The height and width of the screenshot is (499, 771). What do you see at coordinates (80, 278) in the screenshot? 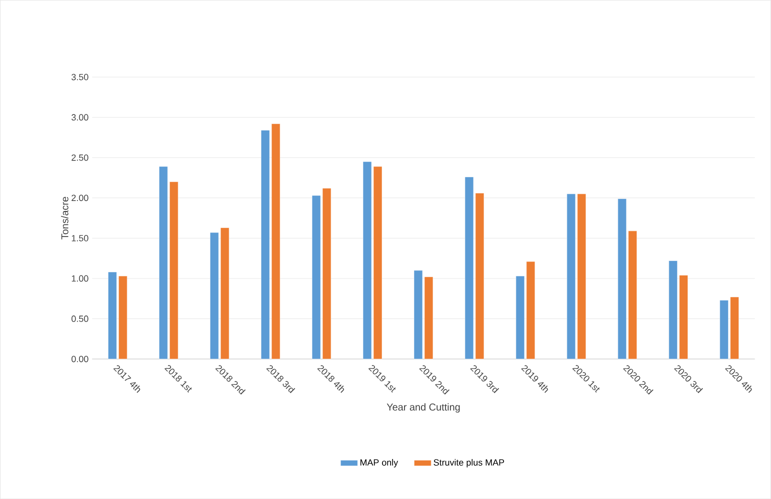
I see `y-tick-label: 1.00` at bounding box center [80, 278].